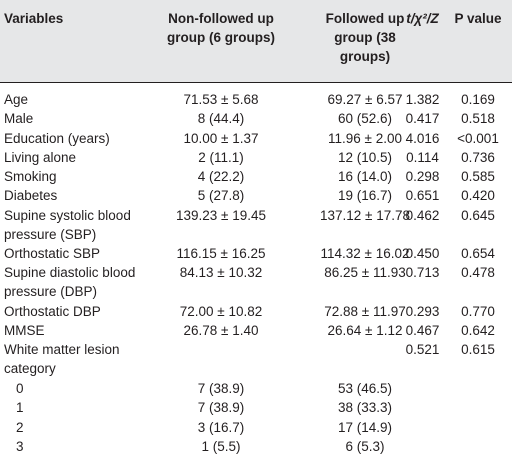  What do you see at coordinates (478, 253) in the screenshot?
I see `row-pvalue: 0.654` at bounding box center [478, 253].